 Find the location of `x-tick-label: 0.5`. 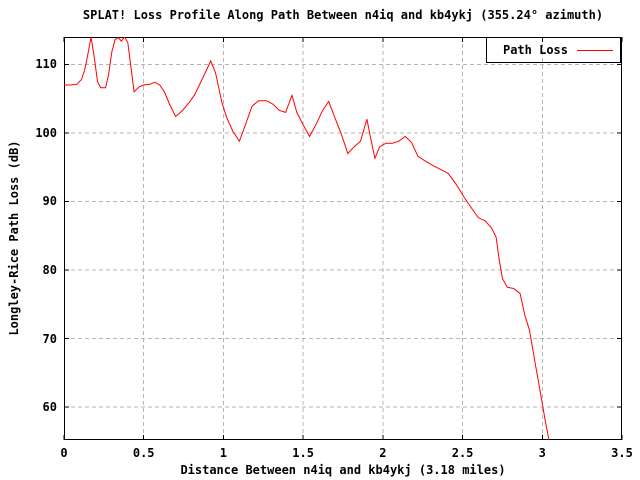

x-tick-label: 0.5 is located at coordinates (143, 453).